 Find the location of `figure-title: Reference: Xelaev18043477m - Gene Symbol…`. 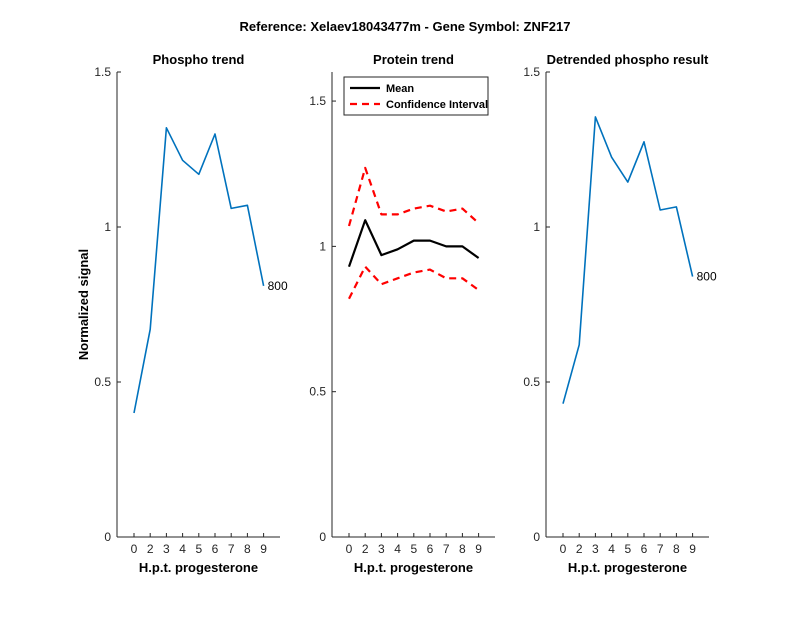

figure-title: Reference: Xelaev18043477m - Gene Symbol… is located at coordinates (405, 26).